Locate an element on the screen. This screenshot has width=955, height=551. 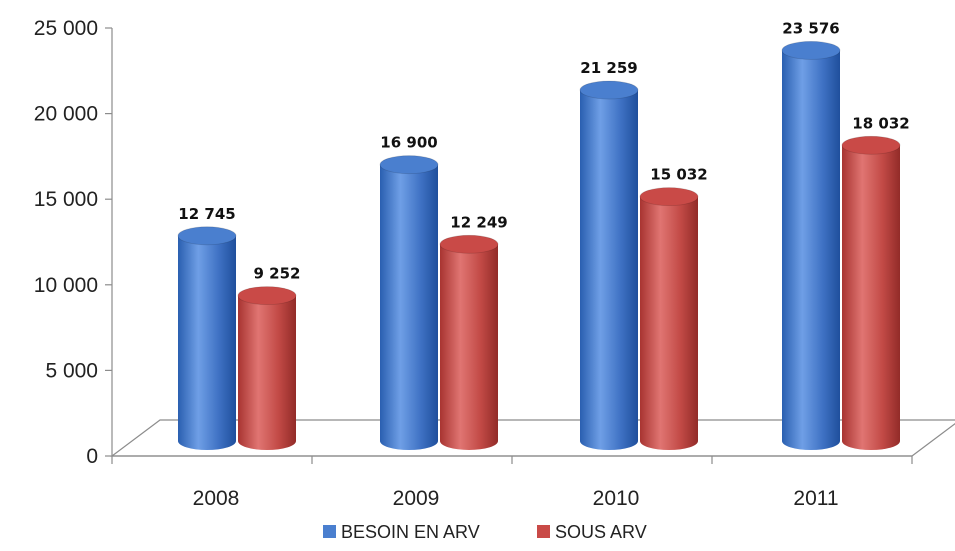
legend-label: SOUS ARV is located at coordinates (601, 532).